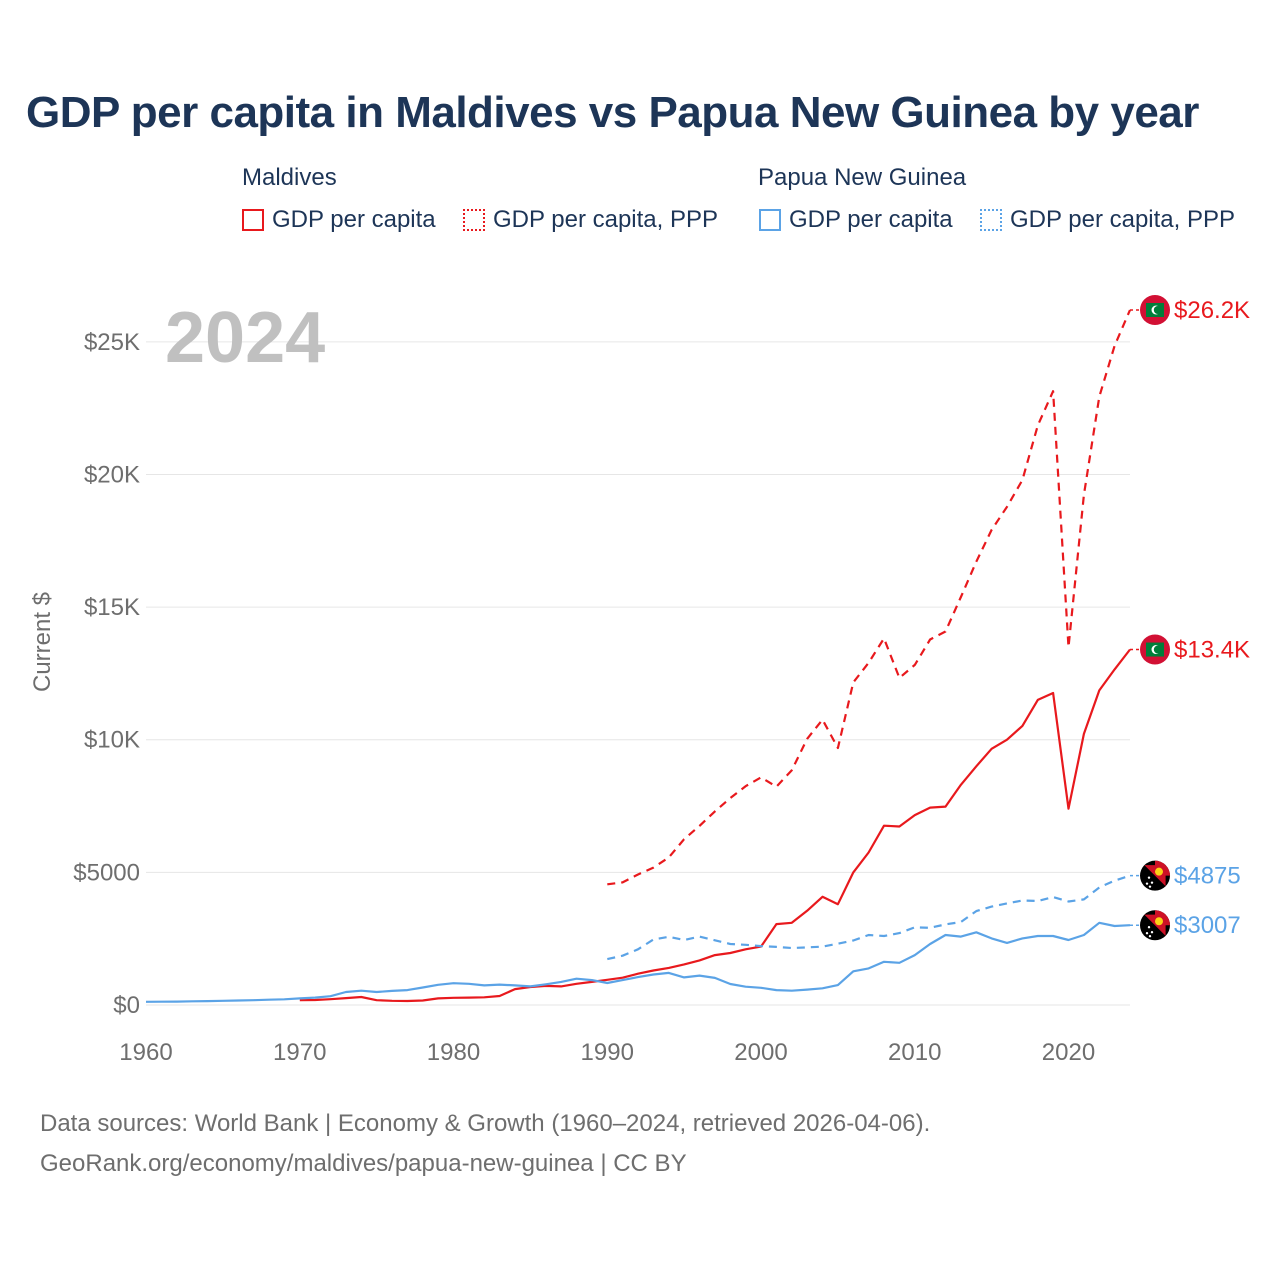 This screenshot has height=1280, width=1280. What do you see at coordinates (991, 220) in the screenshot?
I see `legend-swatch-dotted-blue` at bounding box center [991, 220].